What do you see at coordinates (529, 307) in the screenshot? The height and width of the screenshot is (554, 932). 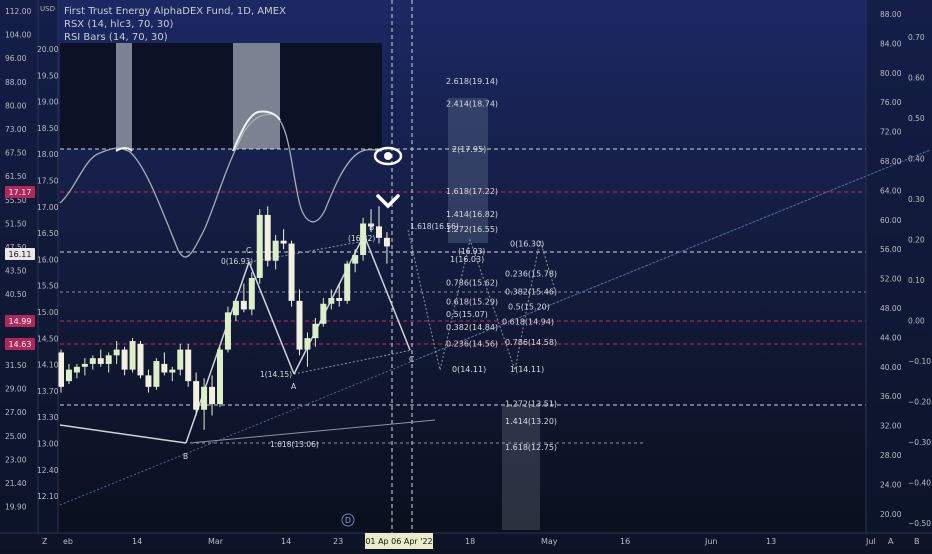 I see `fib-level-label-2: 0.5(15.20)` at bounding box center [529, 307].